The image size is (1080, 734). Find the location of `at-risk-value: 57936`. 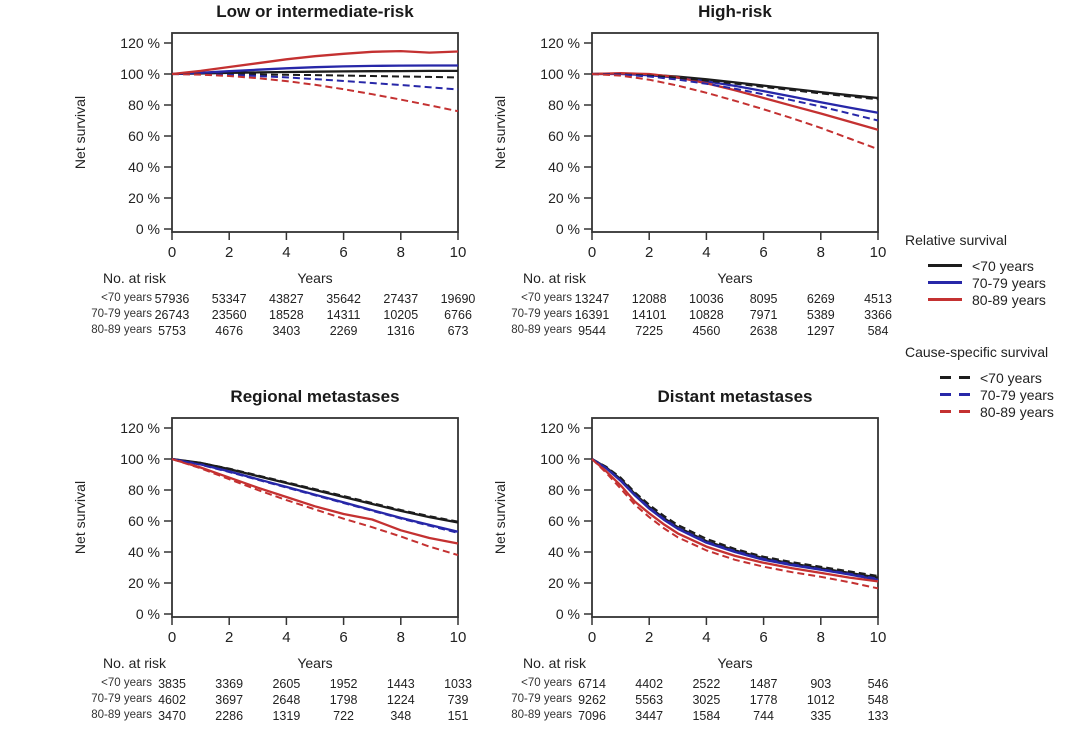

at-risk-value: 57936 is located at coordinates (172, 299).